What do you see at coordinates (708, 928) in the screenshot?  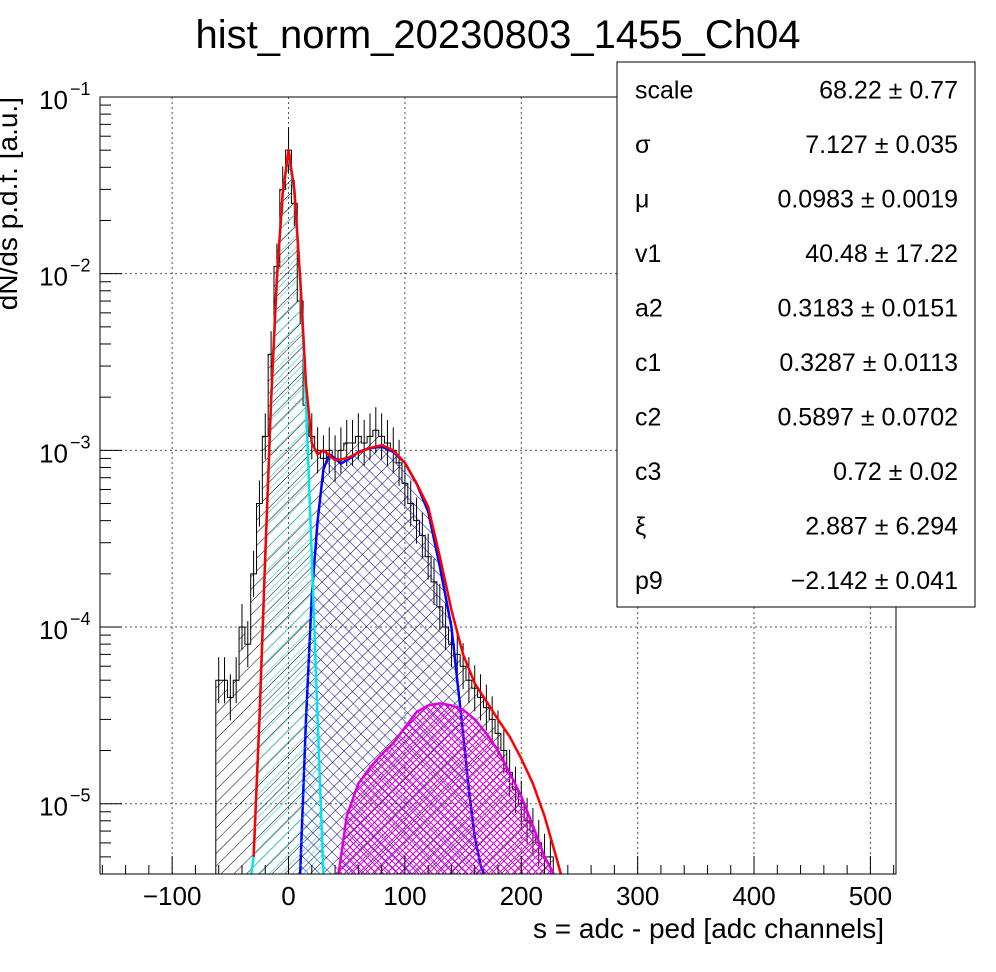 I see `x-axis-title: s = adc - ped [adc channels]` at bounding box center [708, 928].